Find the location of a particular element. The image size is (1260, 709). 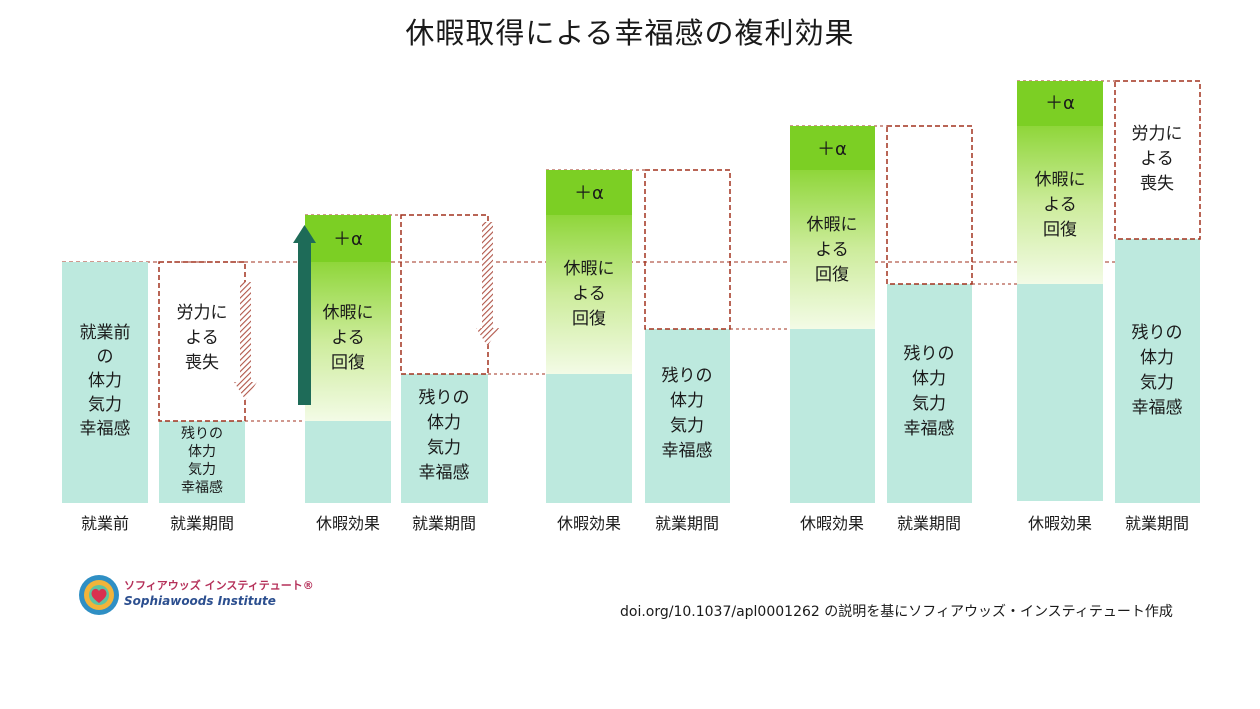

bar-label-line: 就業前 is located at coordinates (105, 333).